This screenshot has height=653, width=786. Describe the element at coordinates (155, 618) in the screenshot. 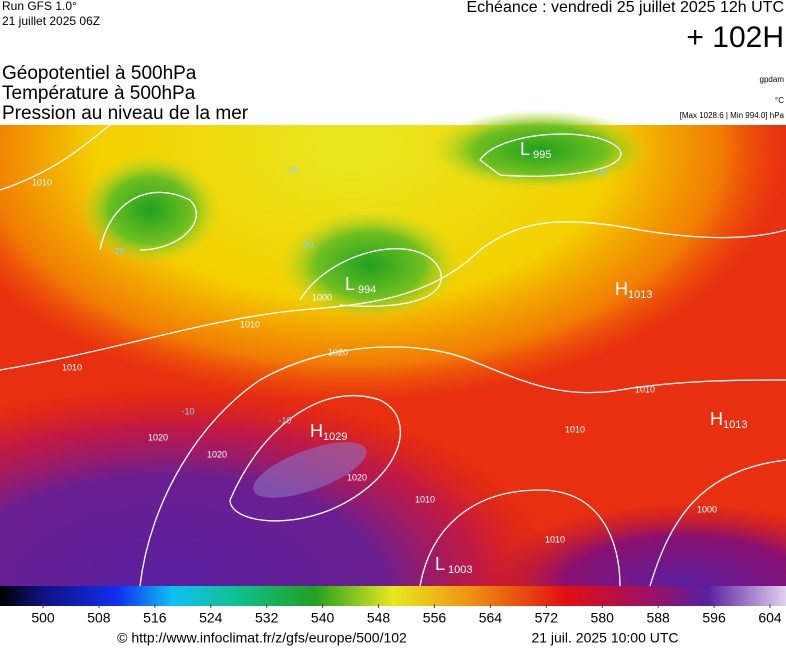

I see `colorbar-tick-label: 516` at that location.